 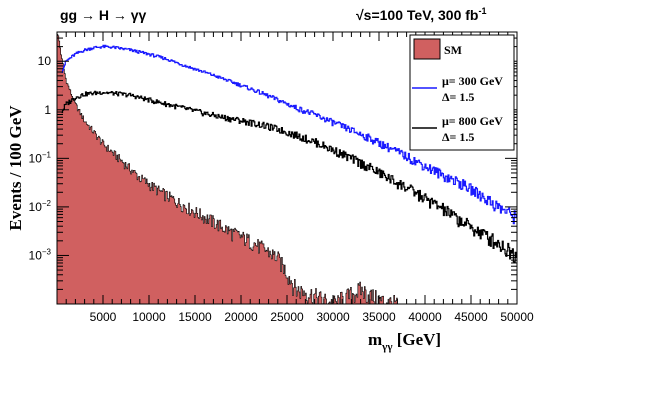 I want to click on y-tick-label: 10⁻¹, so click(x=40, y=157).